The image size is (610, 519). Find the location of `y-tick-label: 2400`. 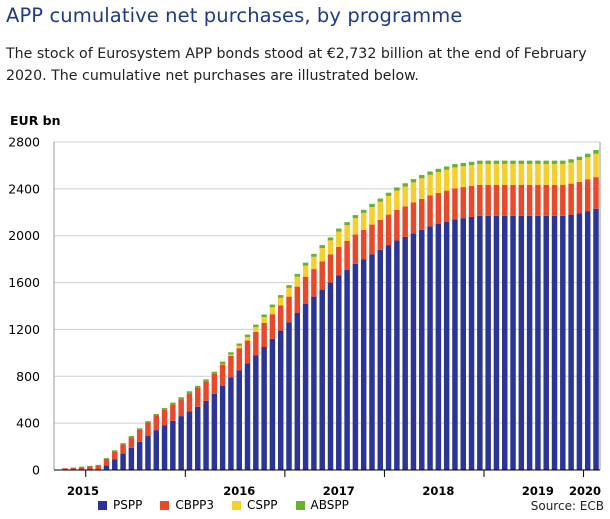

y-tick-label: 2400 is located at coordinates (24, 188).